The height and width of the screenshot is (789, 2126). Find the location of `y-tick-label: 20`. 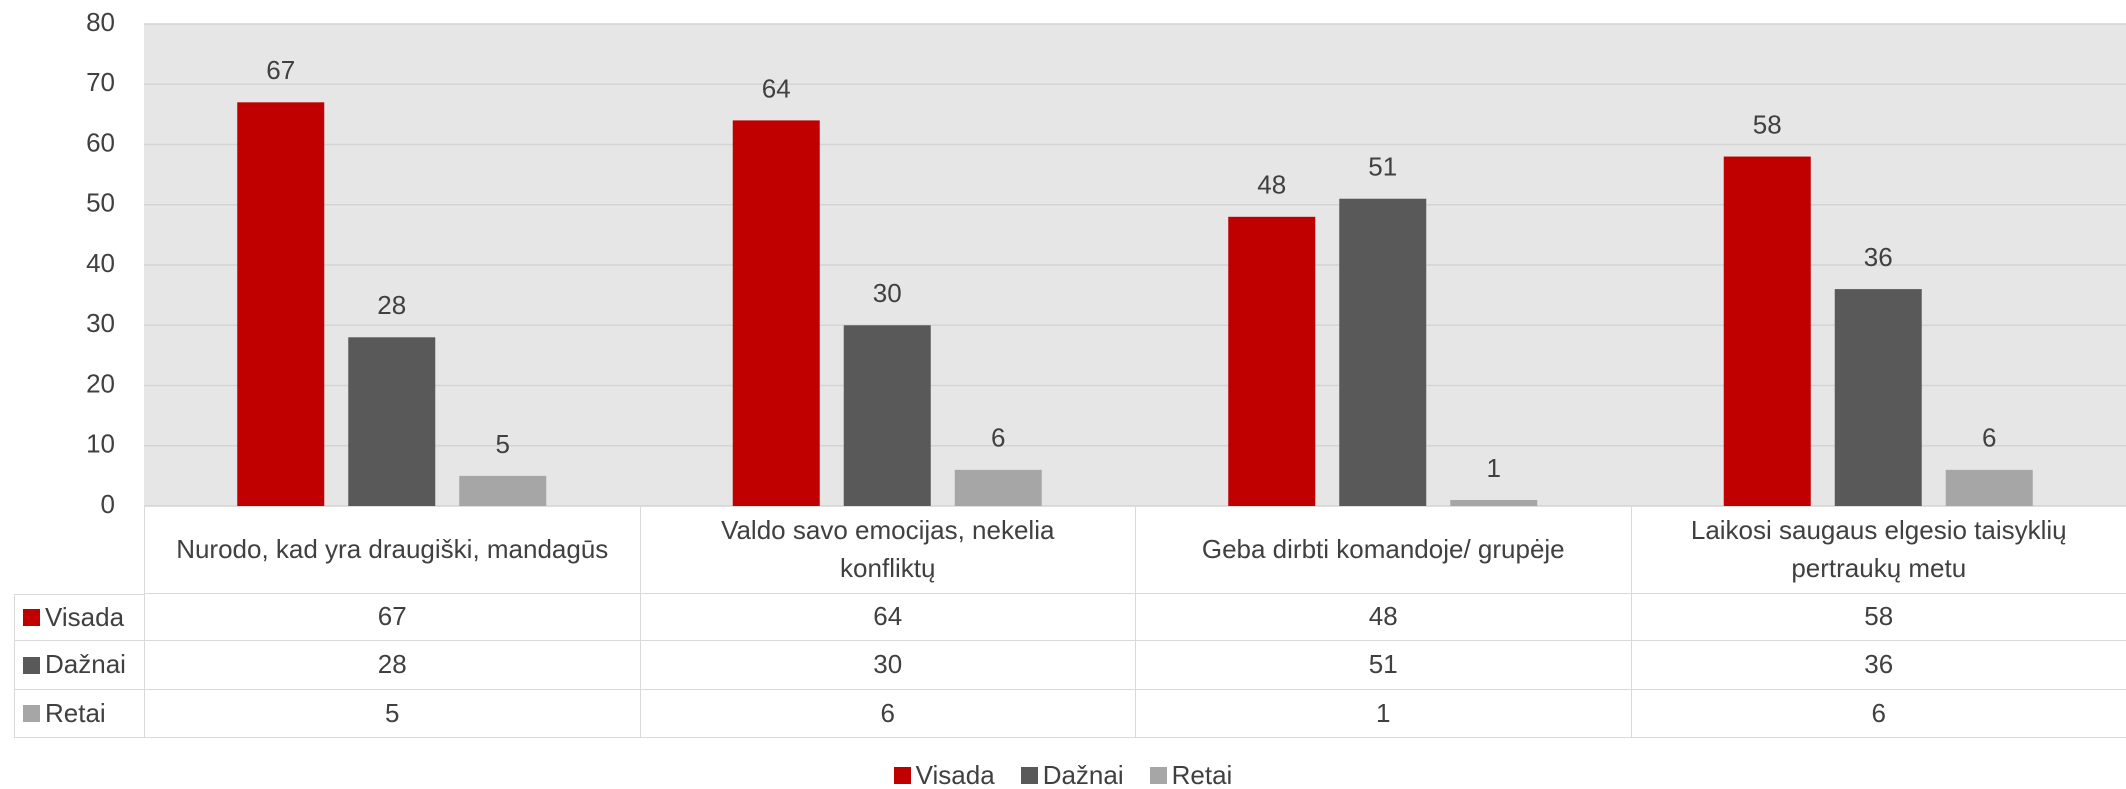

y-tick-label: 20 is located at coordinates (100, 383).